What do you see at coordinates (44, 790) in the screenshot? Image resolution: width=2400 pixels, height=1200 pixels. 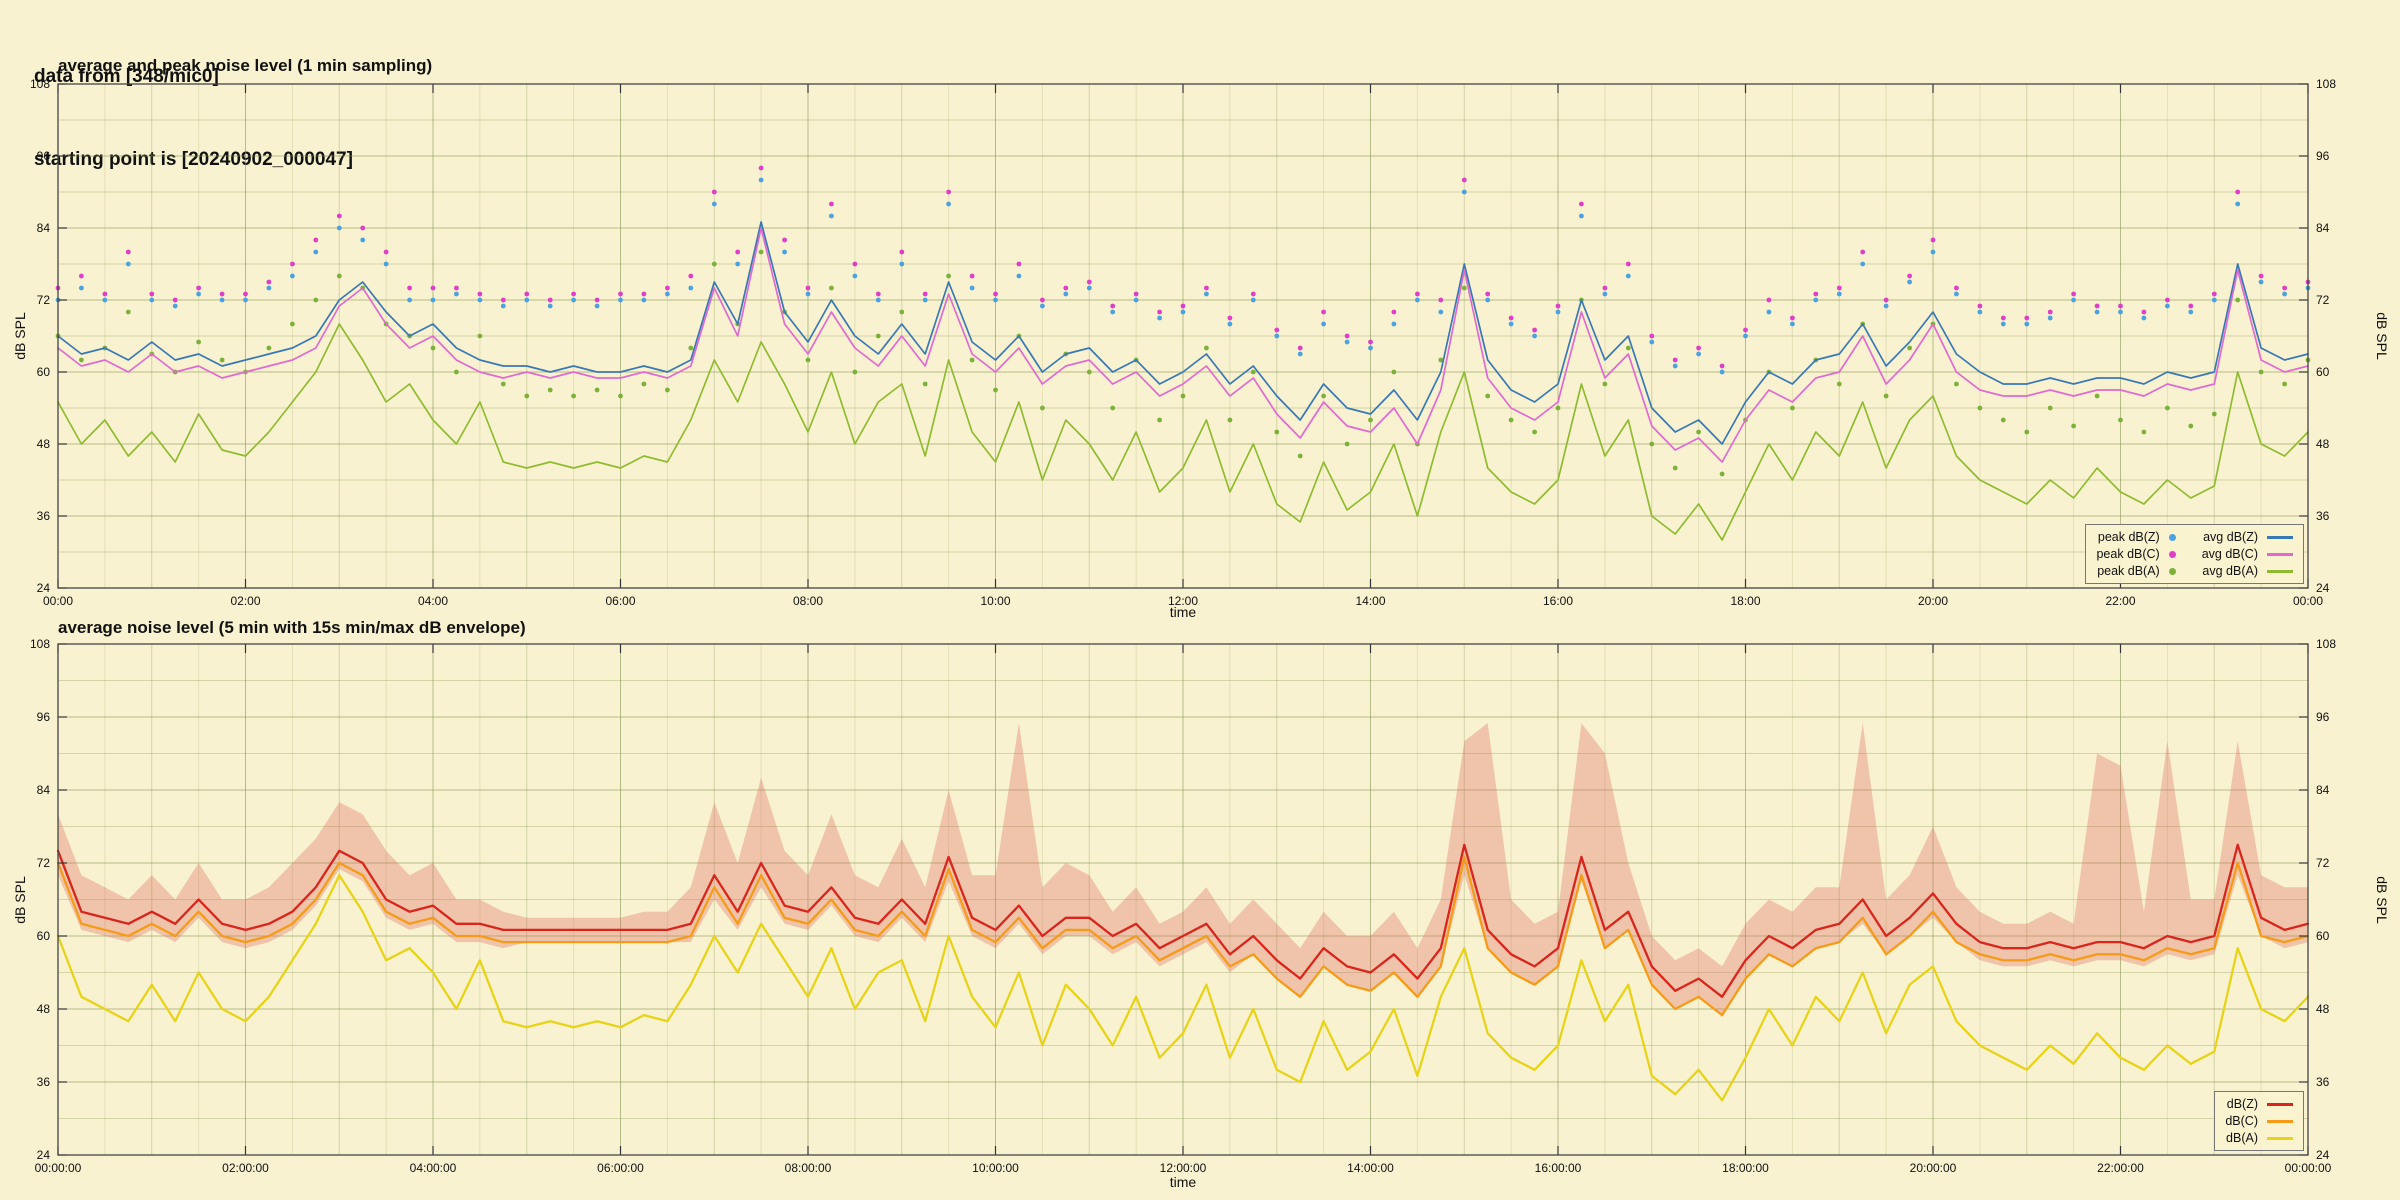 I see `y-tick-label: 84` at bounding box center [44, 790].